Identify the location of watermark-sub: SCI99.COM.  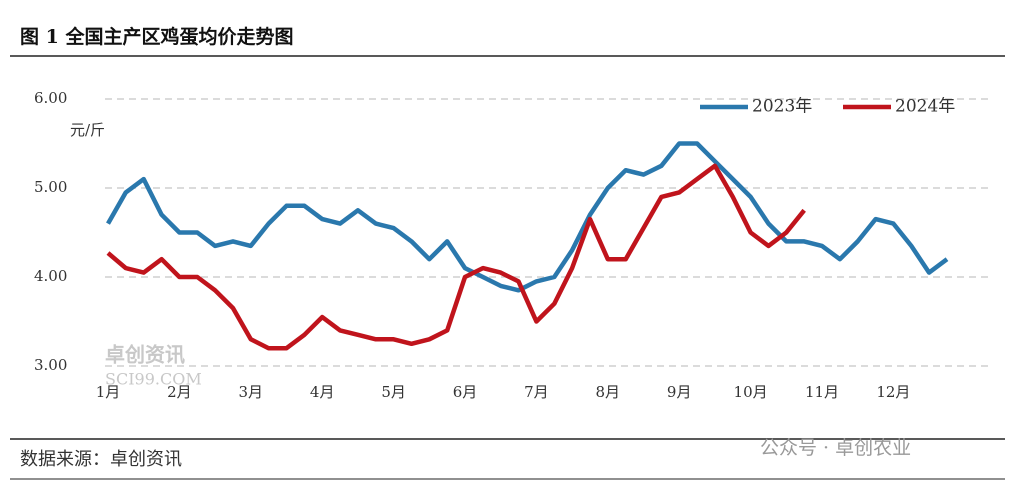
(153, 379).